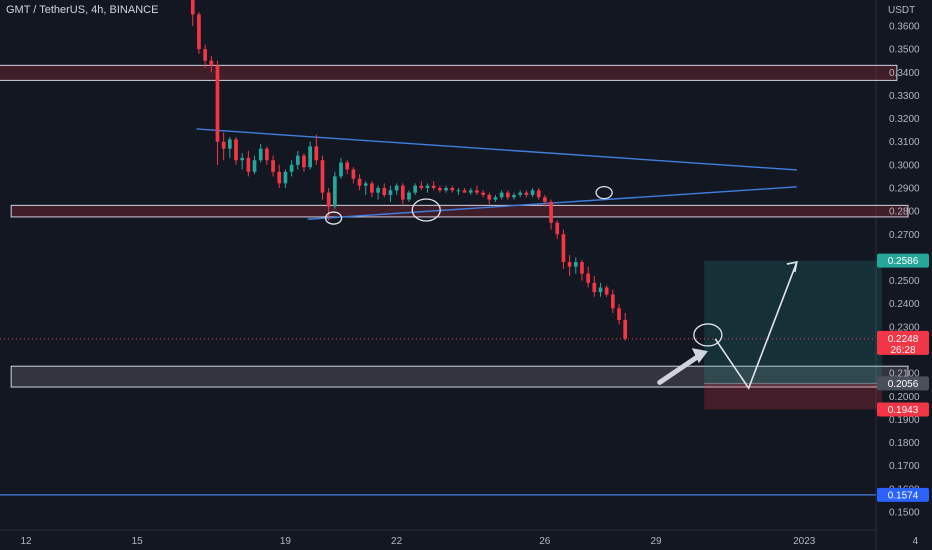 Image resolution: width=932 pixels, height=550 pixels. What do you see at coordinates (904, 96) in the screenshot?
I see `price-tick-label: 0.3300` at bounding box center [904, 96].